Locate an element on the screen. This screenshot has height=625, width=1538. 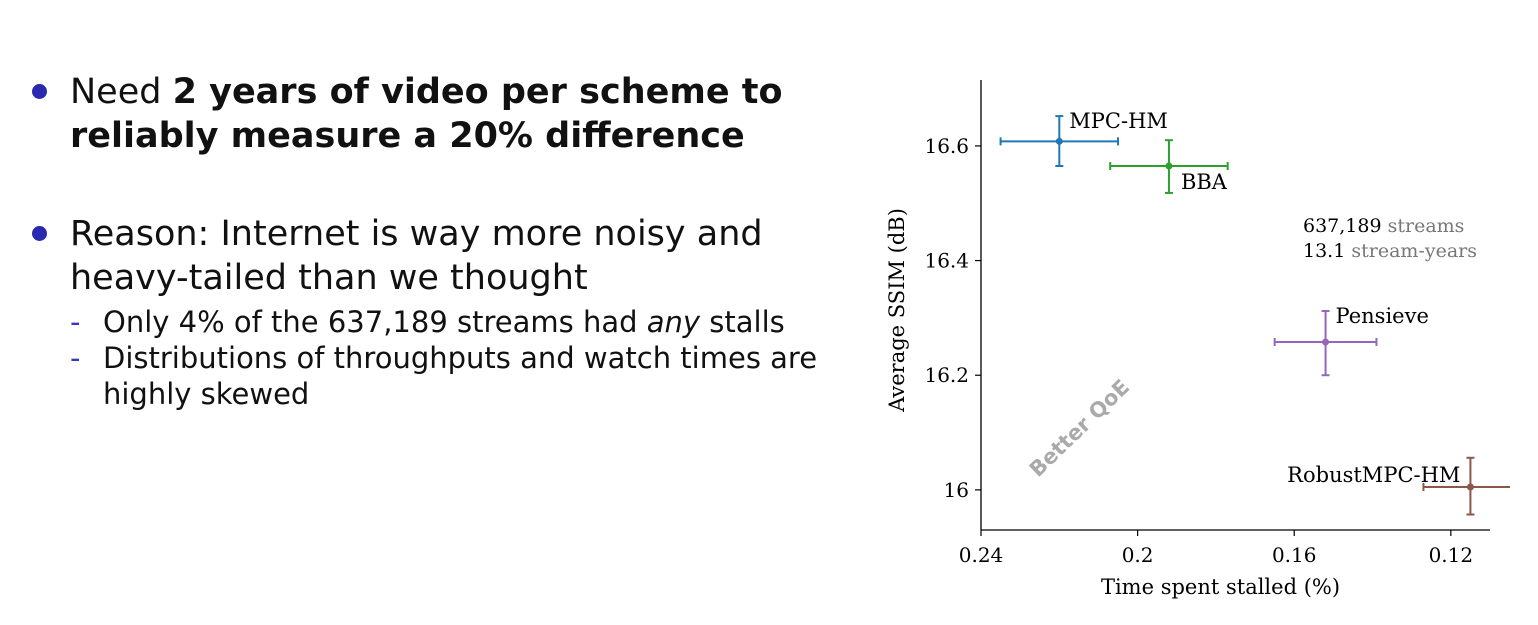
series-label: MPC-HM is located at coordinates (1118, 121).